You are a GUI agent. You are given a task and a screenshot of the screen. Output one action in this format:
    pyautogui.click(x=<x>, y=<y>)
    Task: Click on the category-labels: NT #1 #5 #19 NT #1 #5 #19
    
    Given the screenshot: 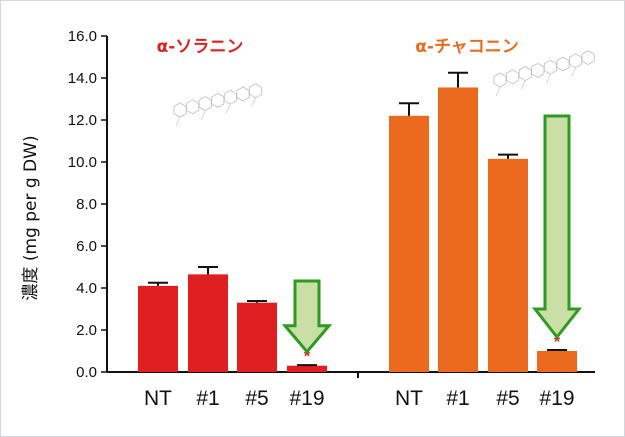 What is the action you would take?
    pyautogui.click(x=359, y=398)
    